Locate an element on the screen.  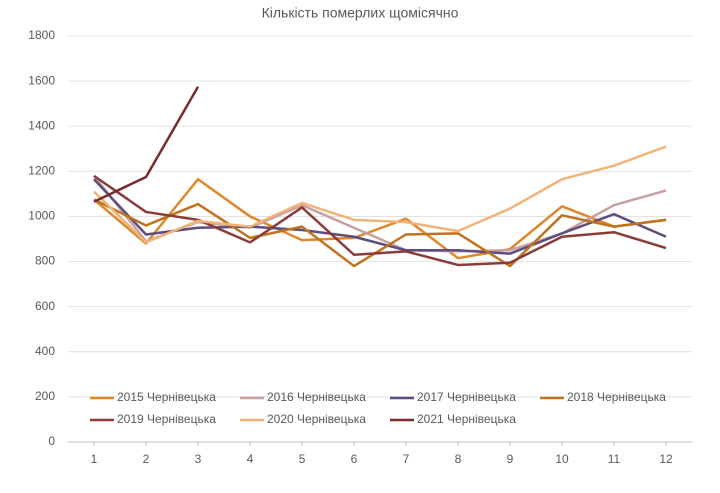
x-tick-label: 7 is located at coordinates (406, 459).